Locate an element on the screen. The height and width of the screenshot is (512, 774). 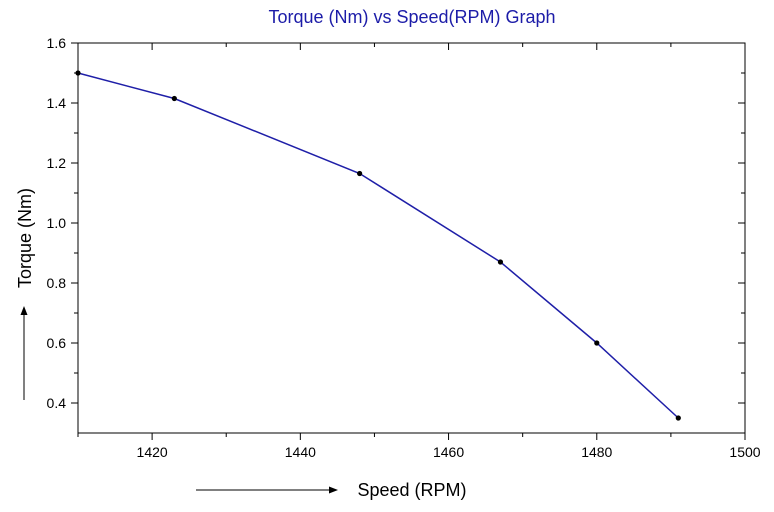
x-tick-labels: 1420 1440 1460 1480 1500 is located at coordinates (449, 452).